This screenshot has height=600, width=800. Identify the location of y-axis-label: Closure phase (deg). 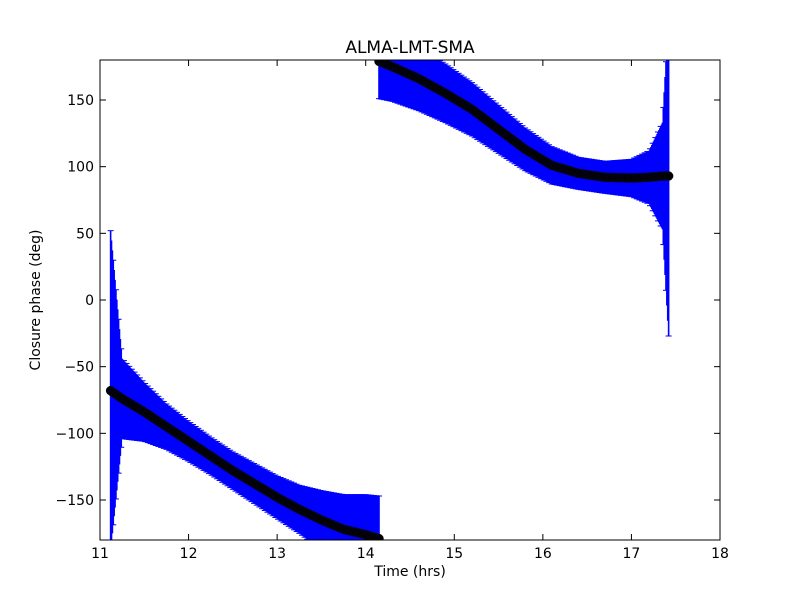
(36, 300).